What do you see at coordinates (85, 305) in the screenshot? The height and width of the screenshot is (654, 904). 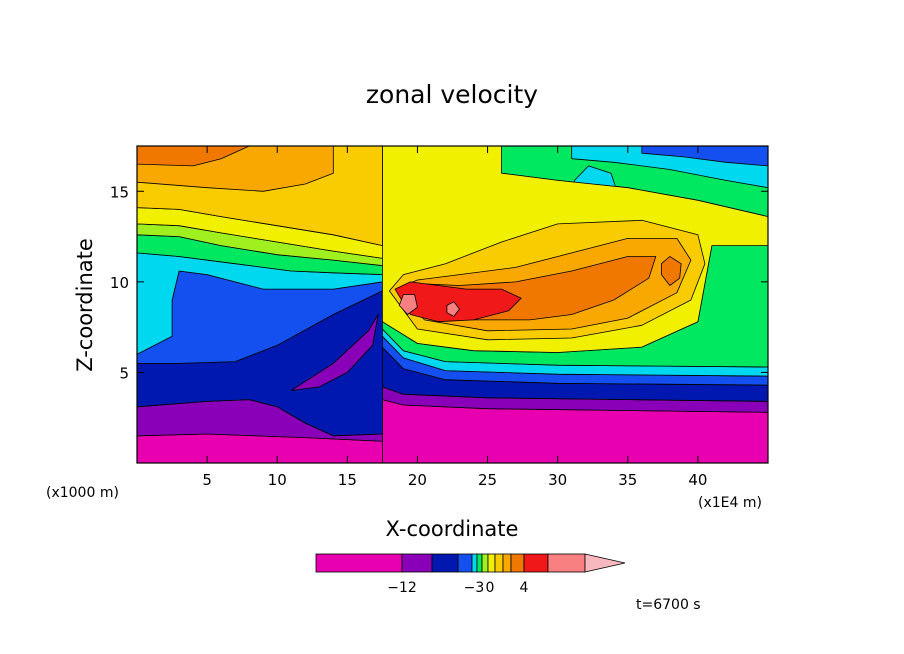 I see `y-axis-label: Z-coordinate` at bounding box center [85, 305].